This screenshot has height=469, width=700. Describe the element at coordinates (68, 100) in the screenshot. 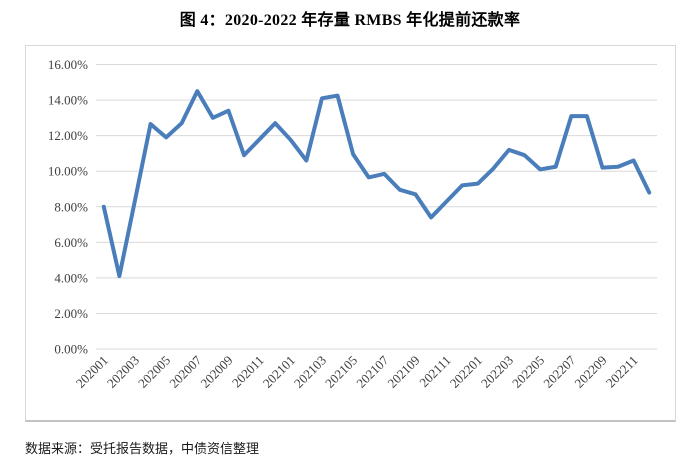

I see `y-axis-tick-label: 14.00%` at that location.